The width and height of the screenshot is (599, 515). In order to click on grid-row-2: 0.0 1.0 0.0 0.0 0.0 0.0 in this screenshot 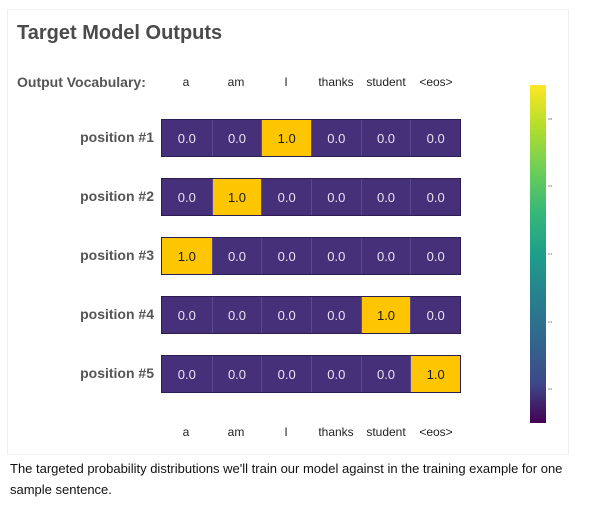, I will do `click(311, 197)`.